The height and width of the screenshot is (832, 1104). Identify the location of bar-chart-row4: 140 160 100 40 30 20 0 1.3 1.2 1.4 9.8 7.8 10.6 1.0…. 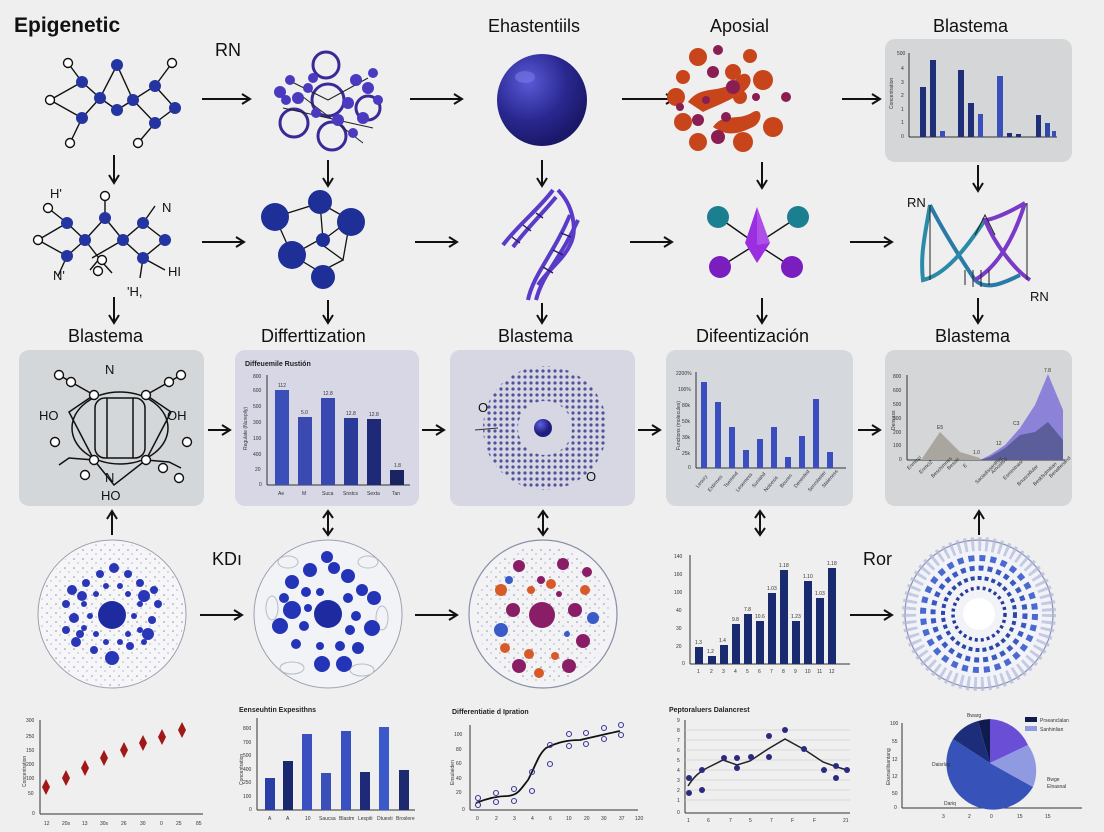
(762, 614).